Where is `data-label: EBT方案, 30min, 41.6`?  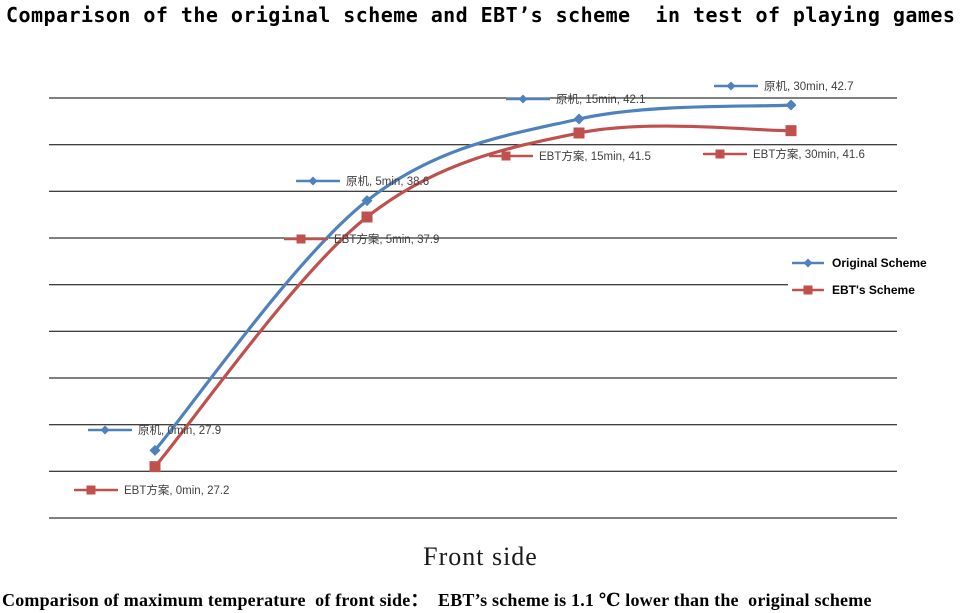
data-label: EBT方案, 30min, 41.6 is located at coordinates (784, 154).